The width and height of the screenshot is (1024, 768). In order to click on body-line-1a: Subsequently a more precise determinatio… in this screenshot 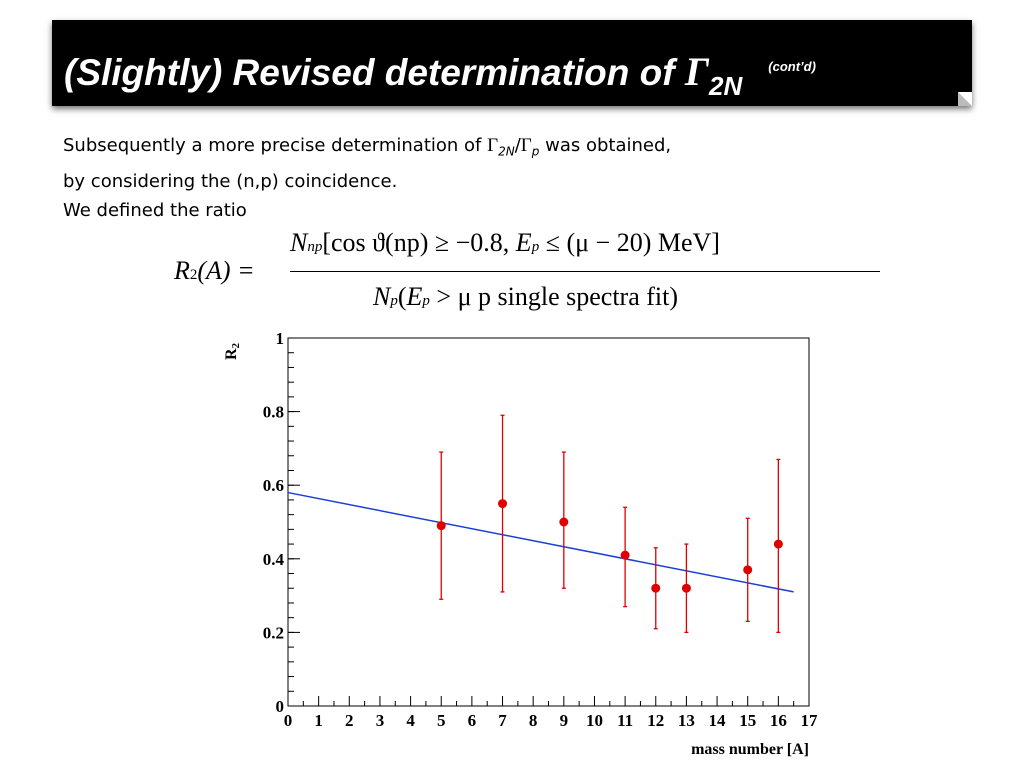, I will do `click(275, 145)`.